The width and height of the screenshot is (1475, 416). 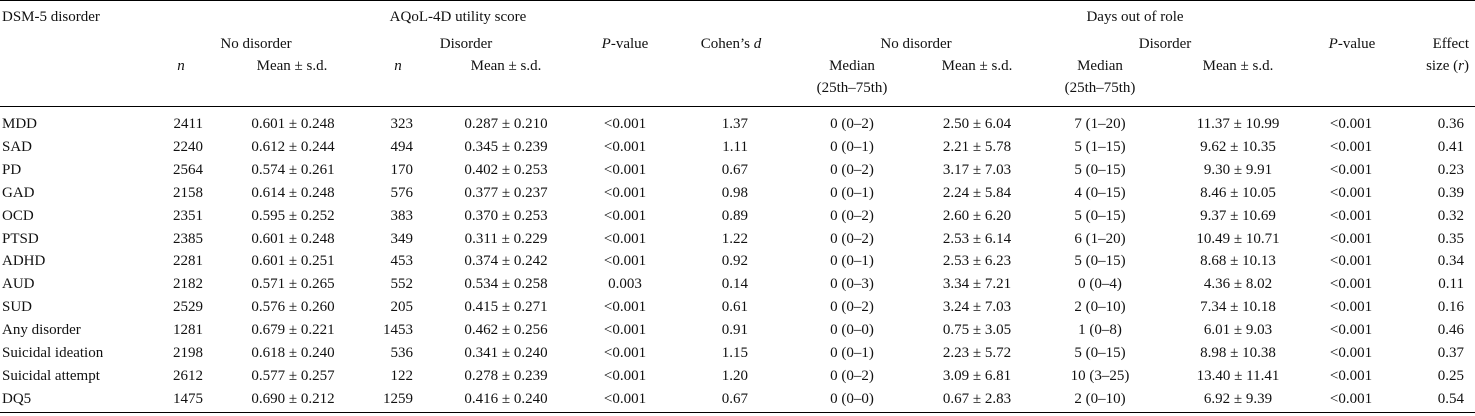 I want to click on cell-cohens-d: 0.14, so click(x=734, y=284).